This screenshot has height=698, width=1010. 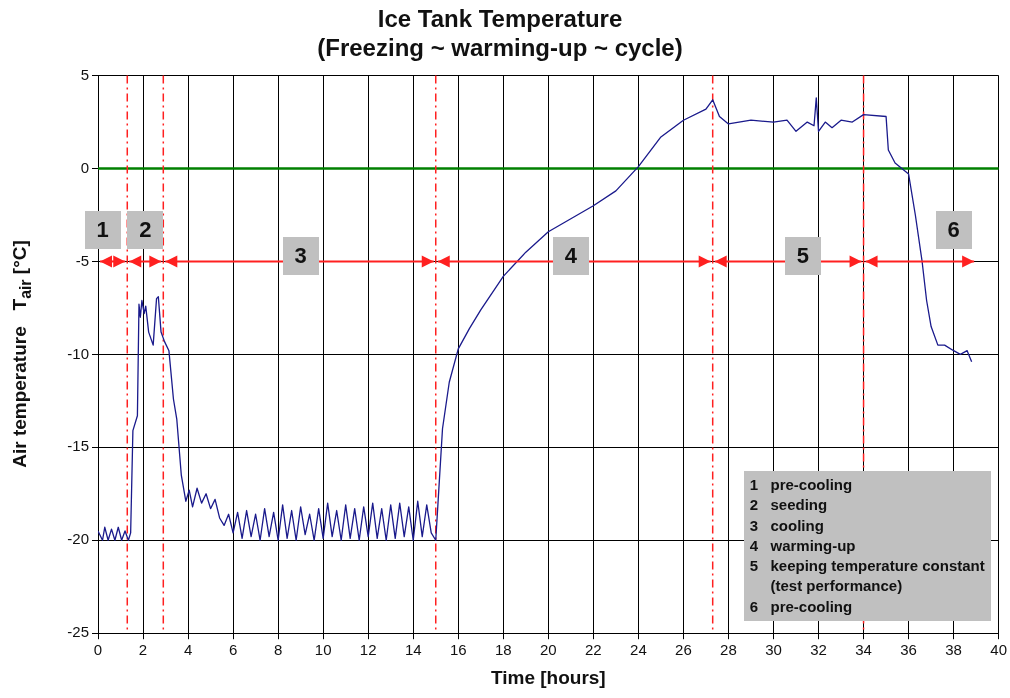 I want to click on x-tick-label: 0, so click(x=98, y=650).